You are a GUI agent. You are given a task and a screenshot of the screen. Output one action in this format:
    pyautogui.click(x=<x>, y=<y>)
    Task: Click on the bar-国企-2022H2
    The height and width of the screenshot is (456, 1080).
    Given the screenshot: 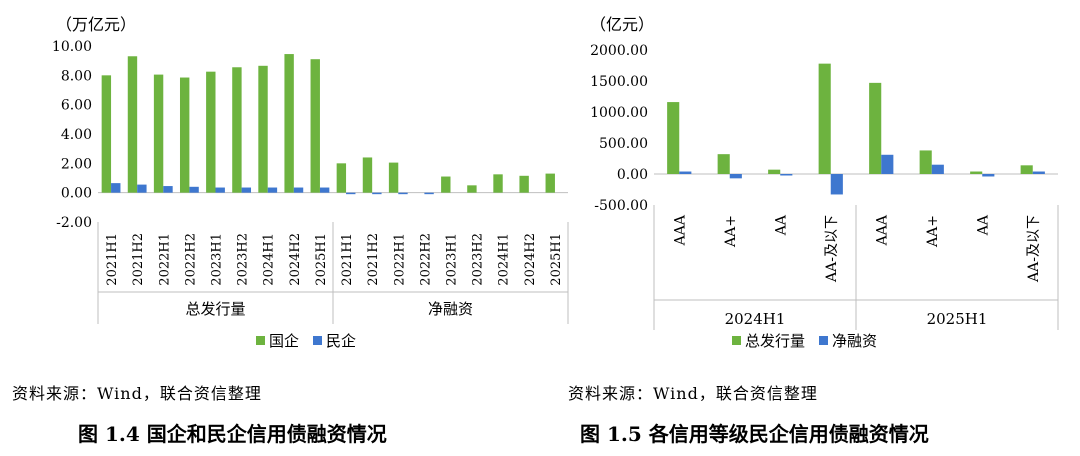 What is the action you would take?
    pyautogui.click(x=184, y=135)
    